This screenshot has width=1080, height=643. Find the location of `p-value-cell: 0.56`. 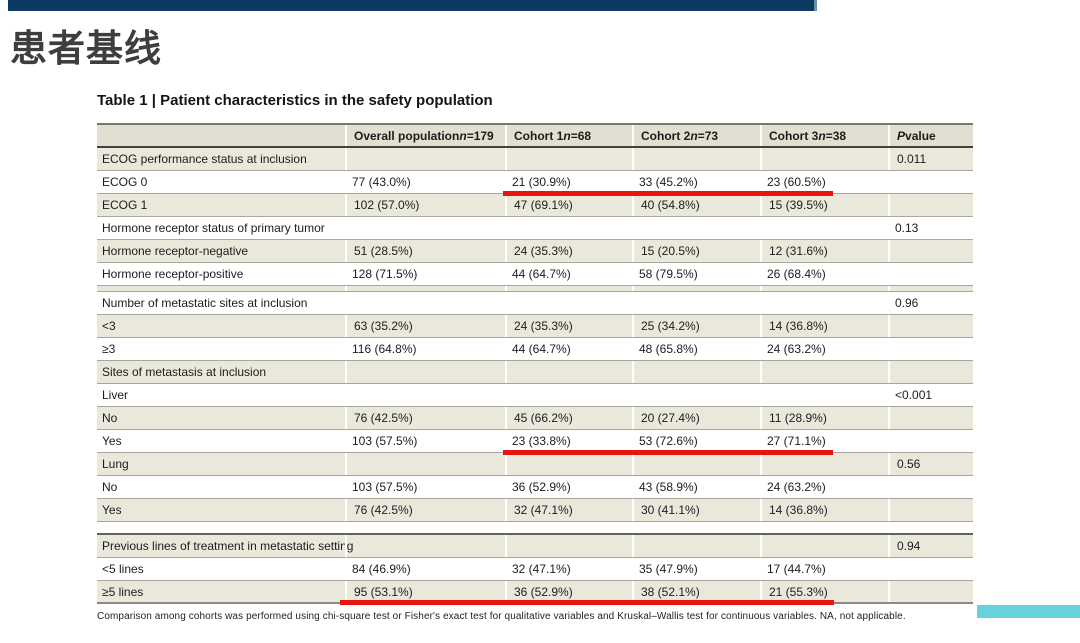

p-value-cell: 0.56 is located at coordinates (930, 464).